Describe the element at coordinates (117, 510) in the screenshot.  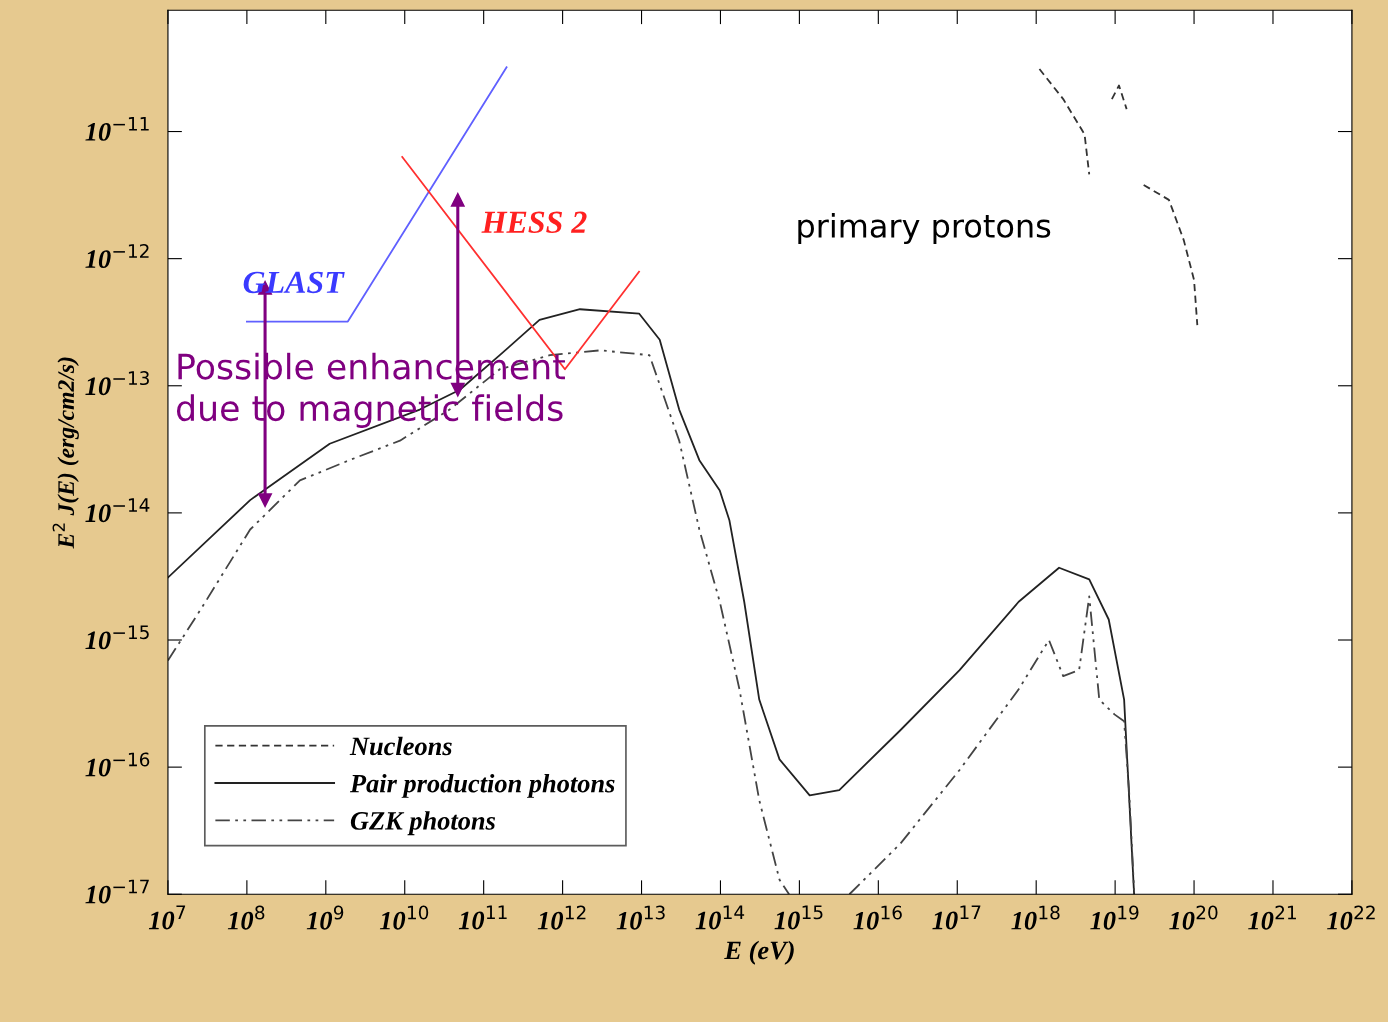
I see `y-tick-label: 10$^{−14}$` at that location.